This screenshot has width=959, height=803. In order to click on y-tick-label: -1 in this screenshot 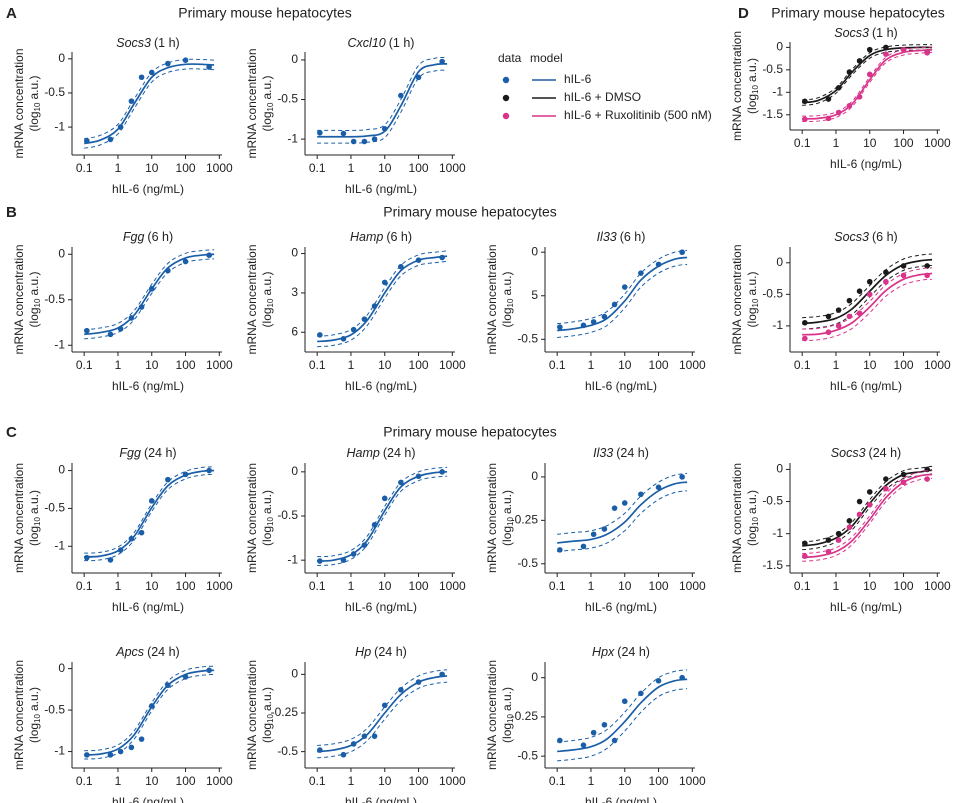, I will do `click(59, 751)`.